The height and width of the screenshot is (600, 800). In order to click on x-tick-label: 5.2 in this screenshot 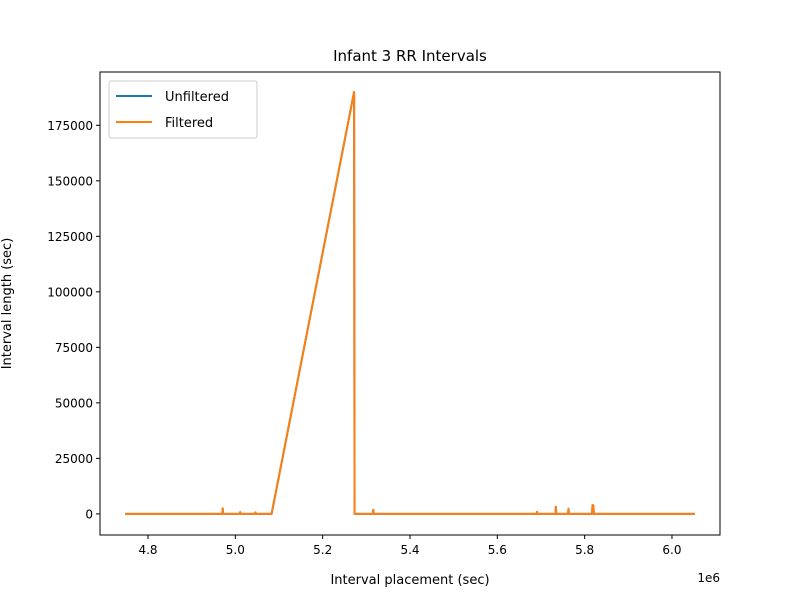, I will do `click(322, 550)`.